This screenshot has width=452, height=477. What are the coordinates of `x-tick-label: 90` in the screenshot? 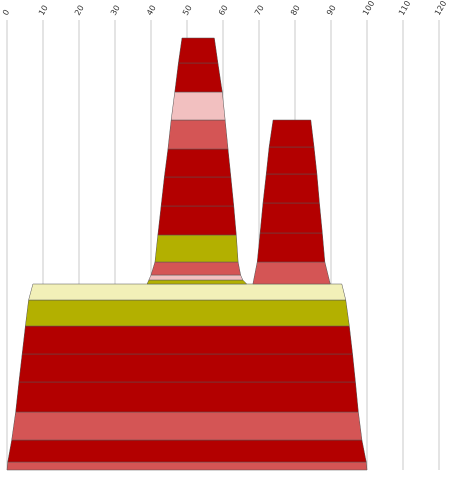 It's located at (331, 10).